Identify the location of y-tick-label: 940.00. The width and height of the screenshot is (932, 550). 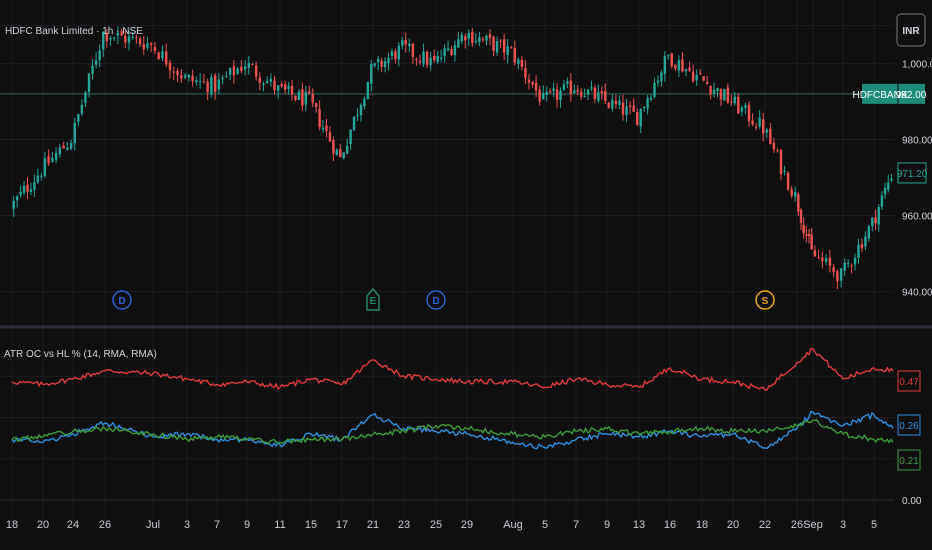
(917, 293).